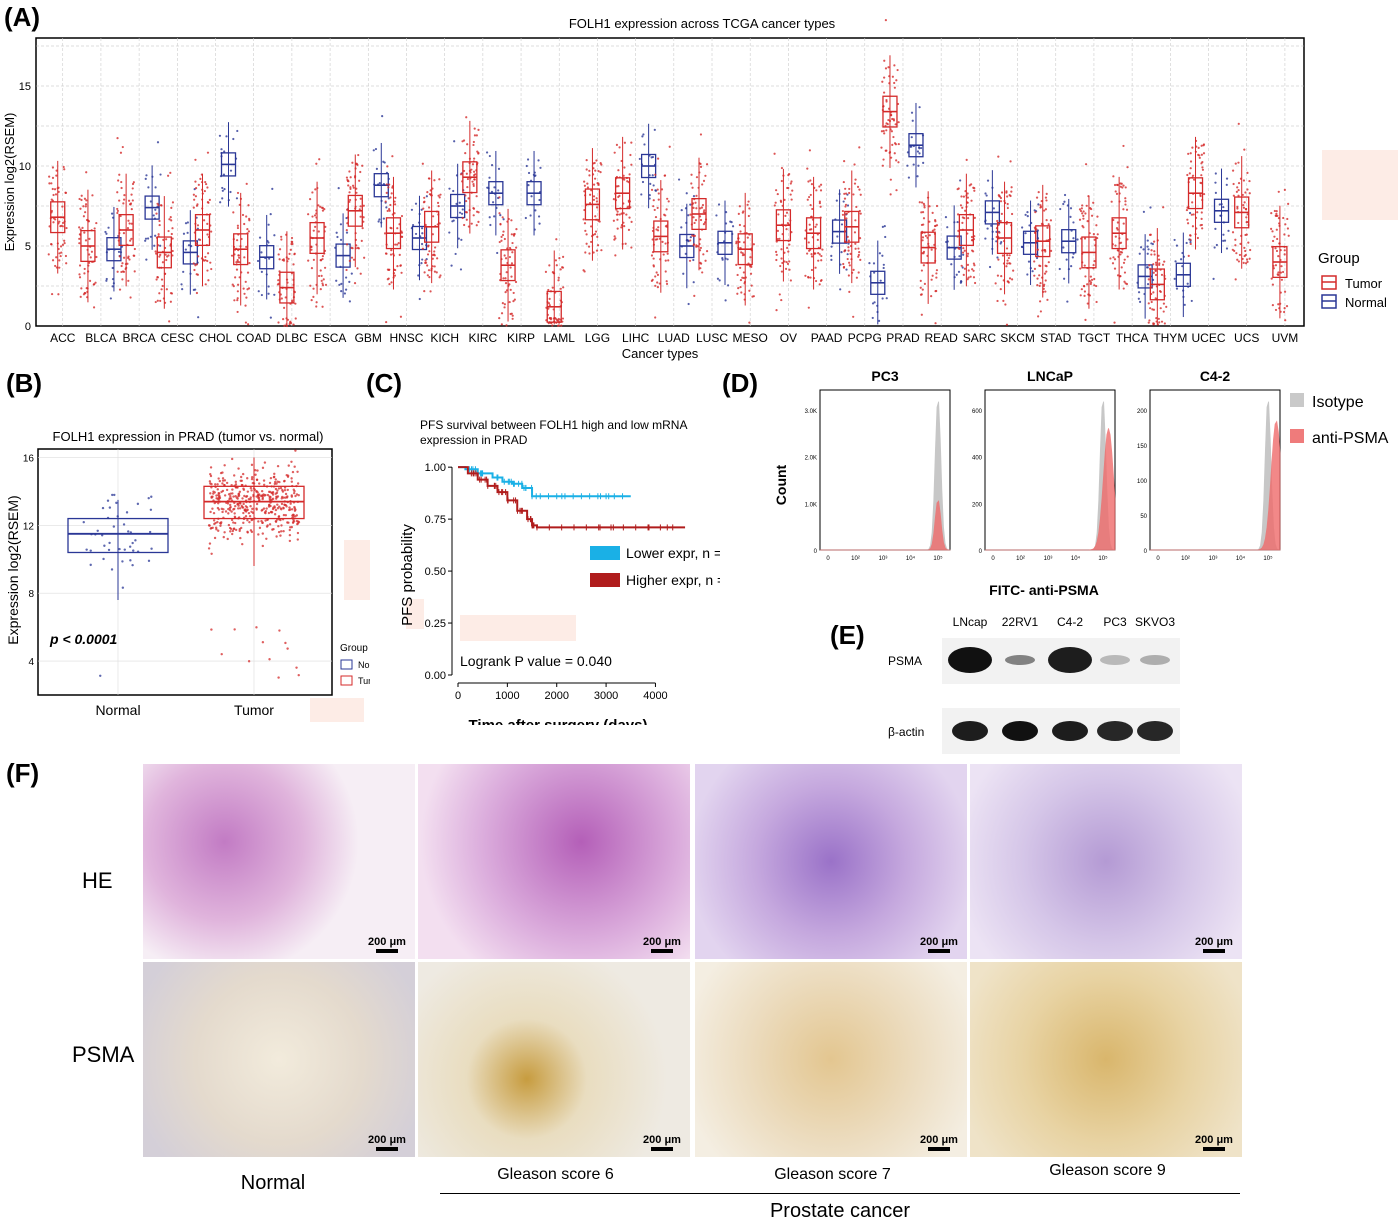 The image size is (1400, 1223). What do you see at coordinates (1106, 1059) in the screenshot?
I see `micrograph-psma-gleason9: 200 μm` at bounding box center [1106, 1059].